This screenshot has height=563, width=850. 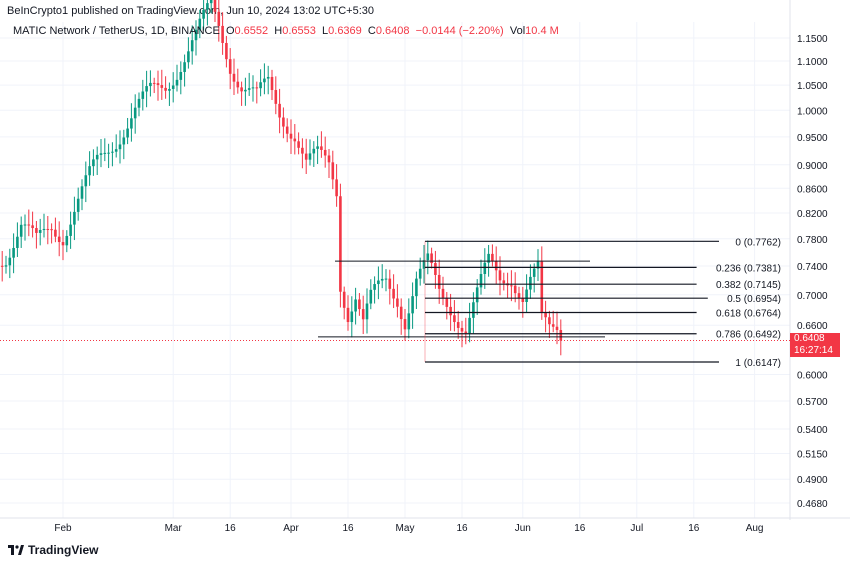 I want to click on y-tick-label: 0.6000, so click(x=812, y=375).